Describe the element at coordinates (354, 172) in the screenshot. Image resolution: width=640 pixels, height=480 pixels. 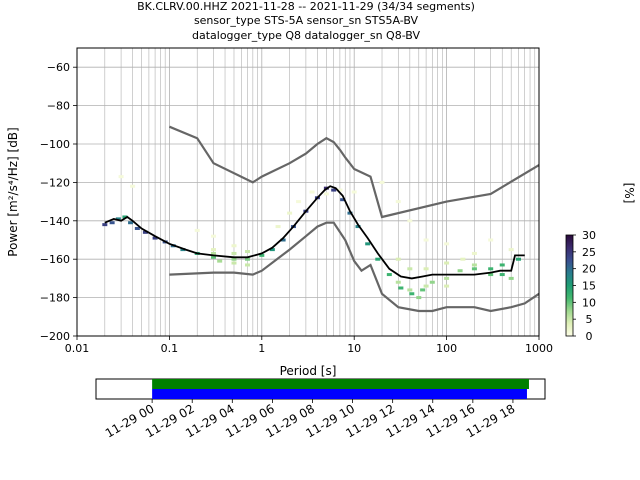
I see `high-noise-model-line` at that location.